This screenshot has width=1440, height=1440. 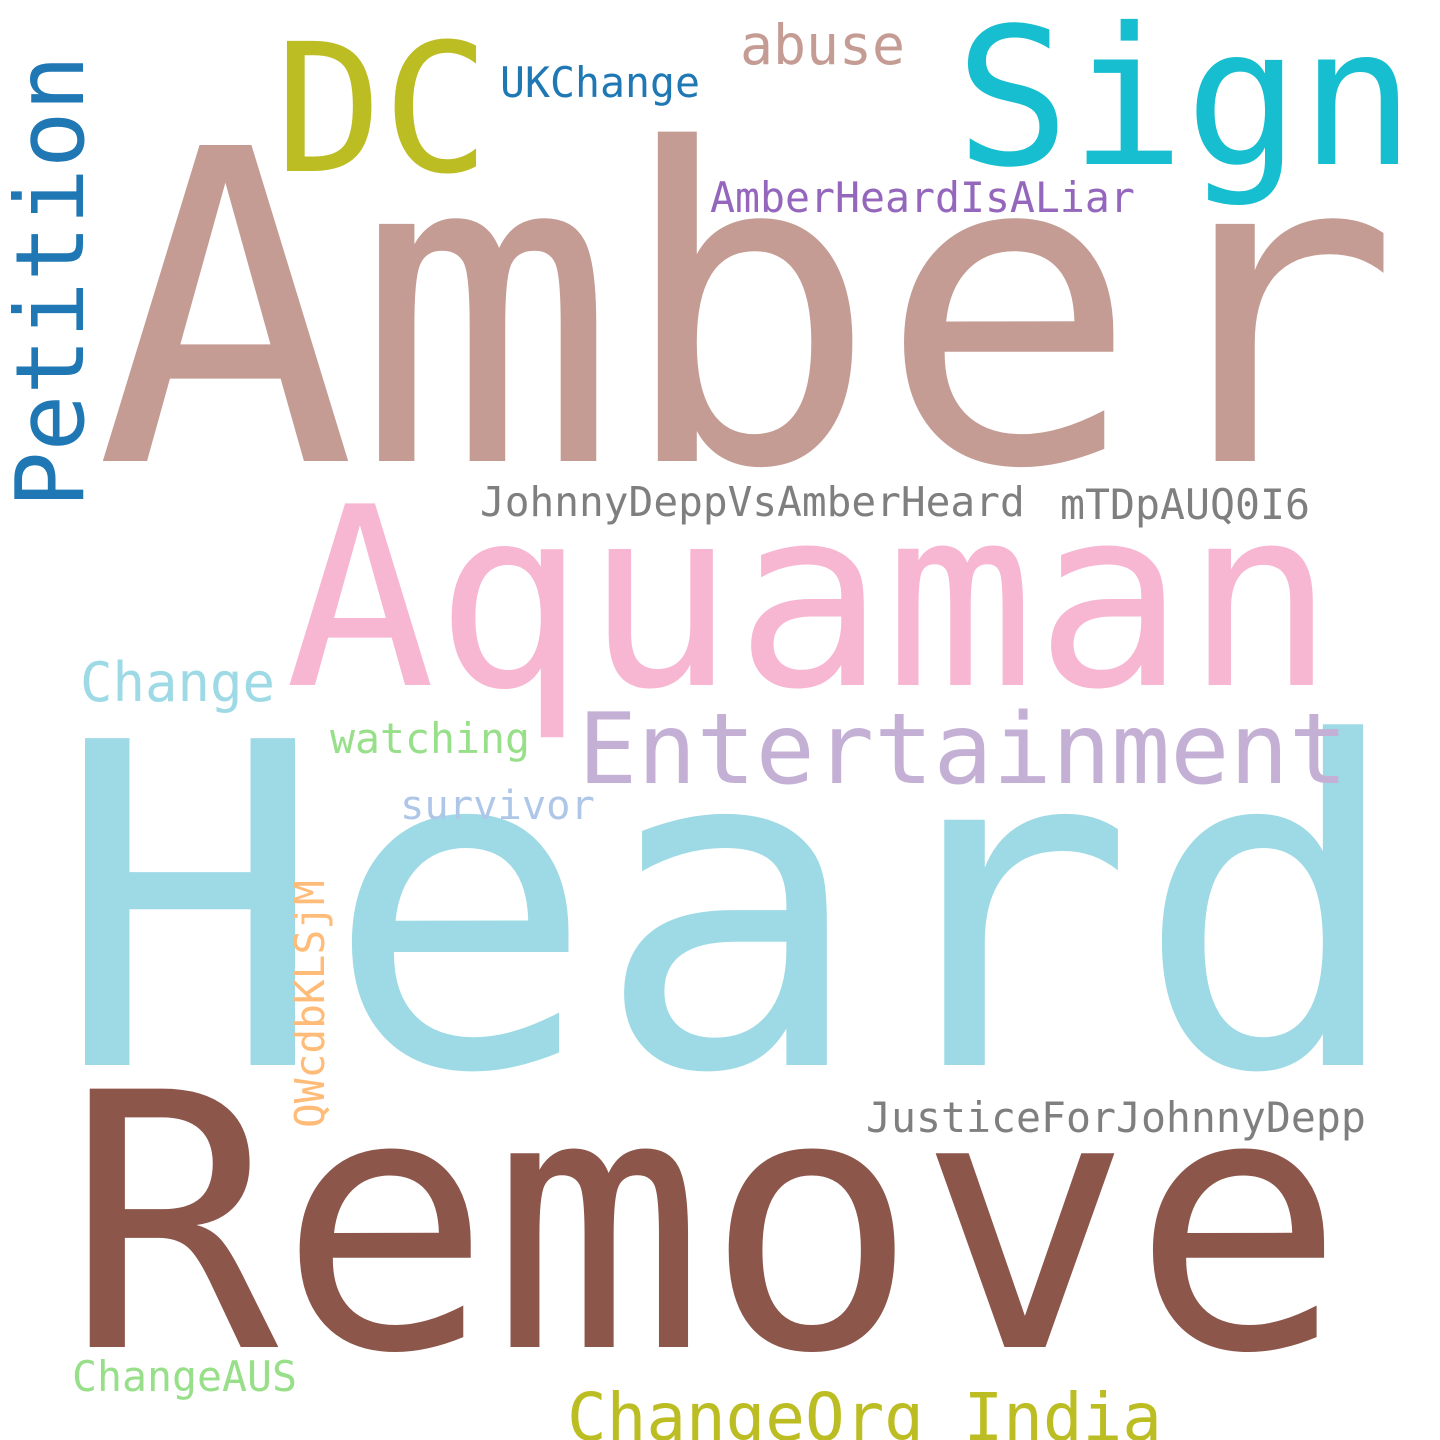 What do you see at coordinates (184, 1377) in the screenshot?
I see `word-changeaus: ChangeAUS` at bounding box center [184, 1377].